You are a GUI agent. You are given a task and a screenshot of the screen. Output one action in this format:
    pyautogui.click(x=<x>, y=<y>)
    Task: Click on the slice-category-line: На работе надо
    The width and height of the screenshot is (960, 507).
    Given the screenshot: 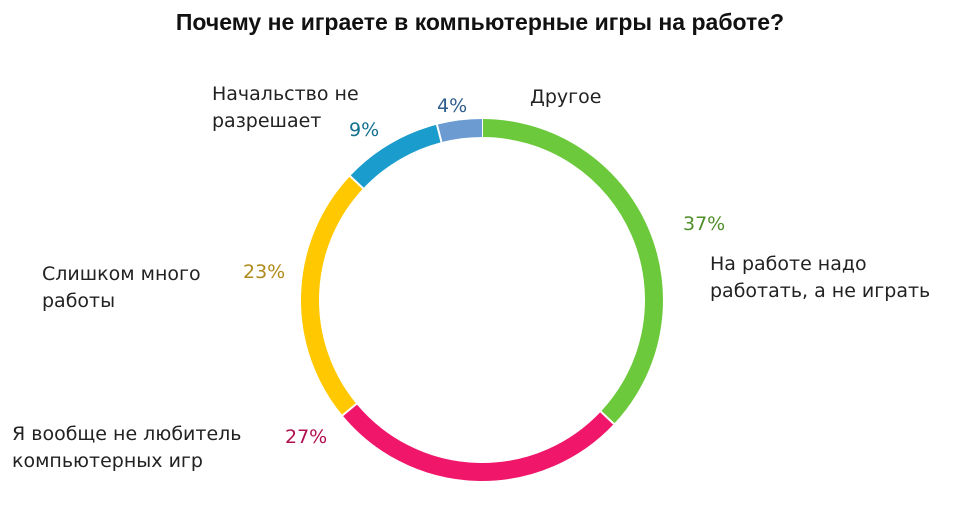 What is the action you would take?
    pyautogui.click(x=788, y=264)
    